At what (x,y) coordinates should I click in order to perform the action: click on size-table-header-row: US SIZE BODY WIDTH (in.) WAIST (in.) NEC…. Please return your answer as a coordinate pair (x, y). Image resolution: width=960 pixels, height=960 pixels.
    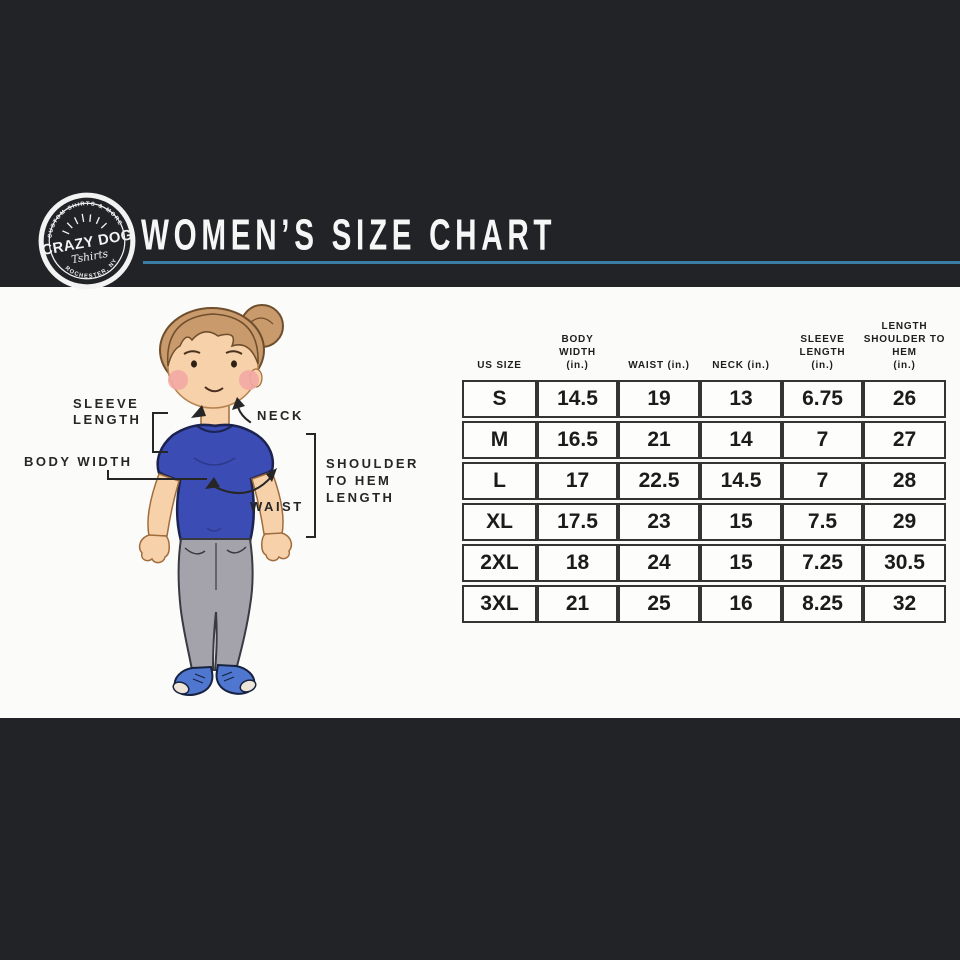
    Looking at the image, I should click on (704, 344).